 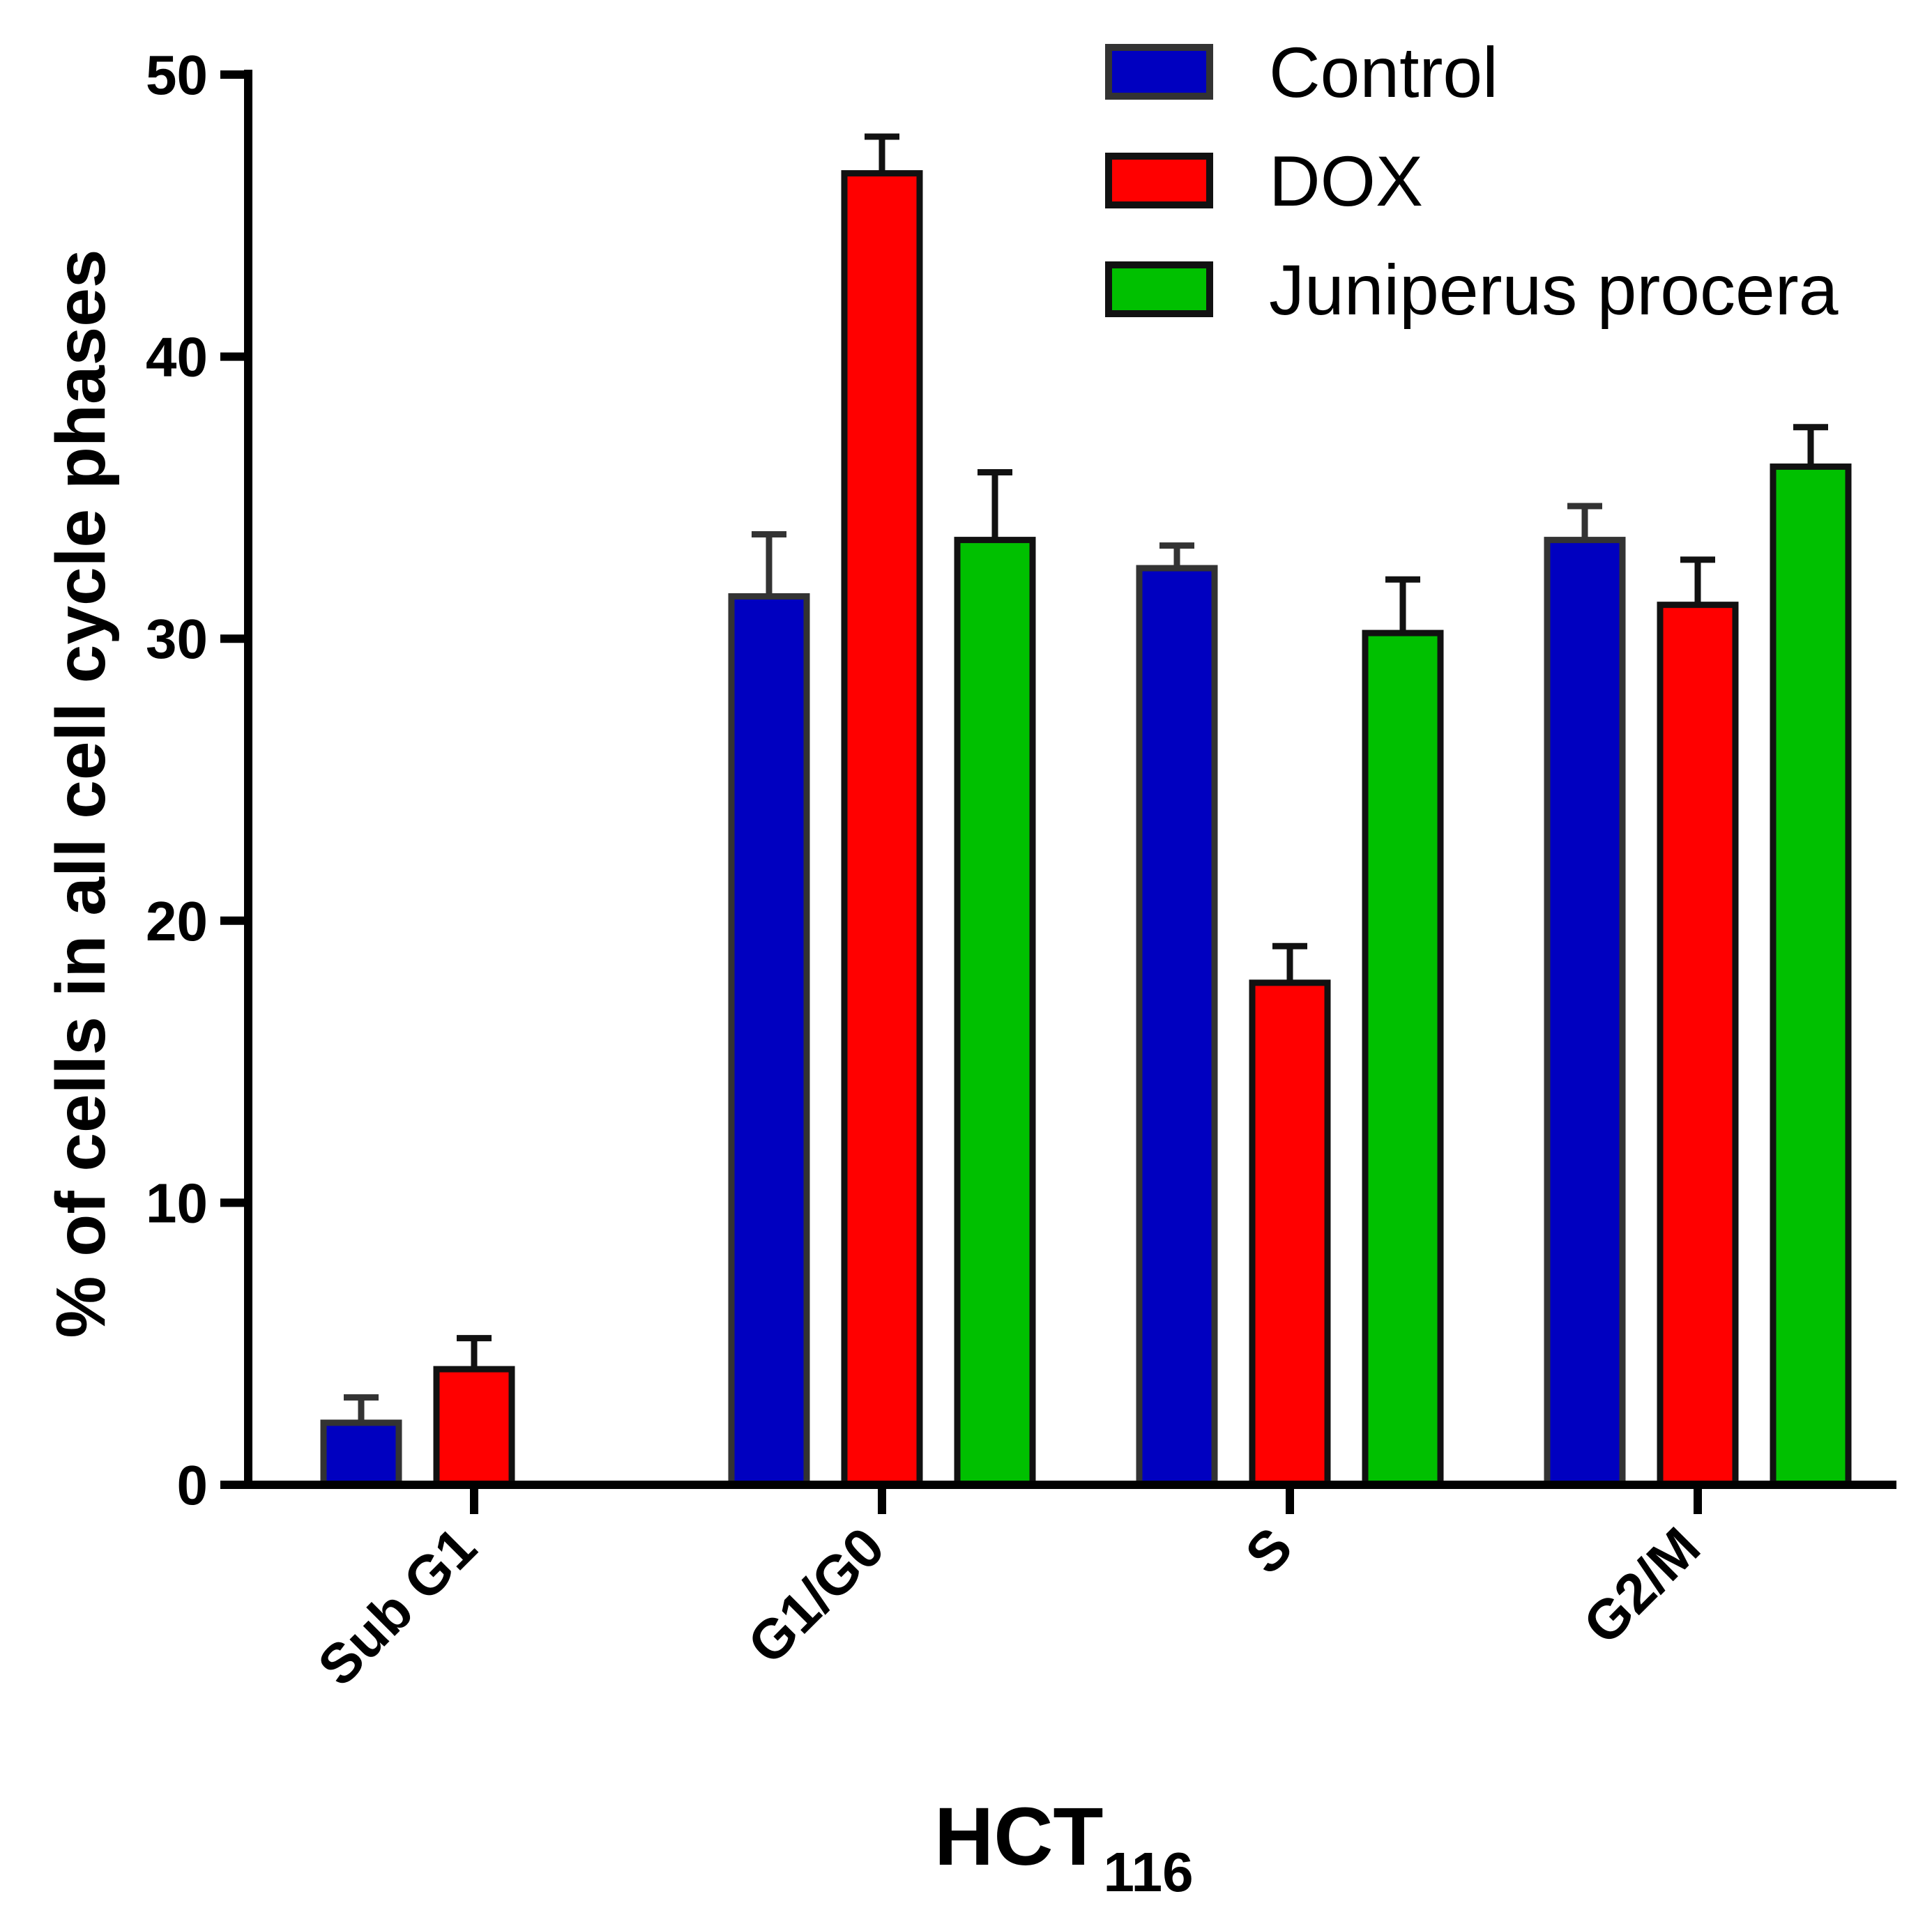 I want to click on x-axis-title: HCT116, so click(x=1064, y=1847).